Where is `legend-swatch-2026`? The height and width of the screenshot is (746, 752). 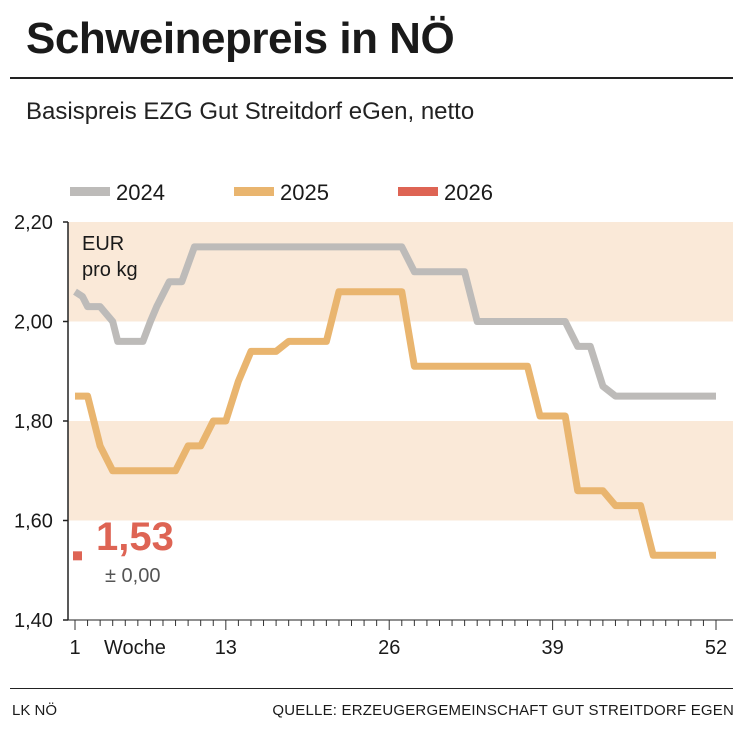 legend-swatch-2026 is located at coordinates (418, 191).